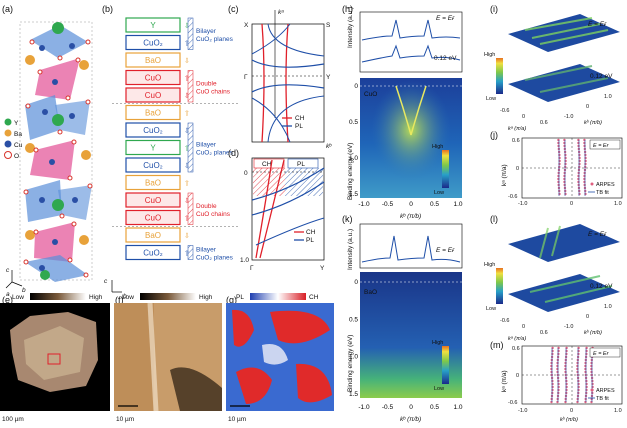 The width and height of the screenshot is (627, 428). What do you see at coordinates (276, 210) in the screenshot?
I see `panel-d: (d) CH PL 0 1.0 Γ Y CH PL` at bounding box center [276, 210].